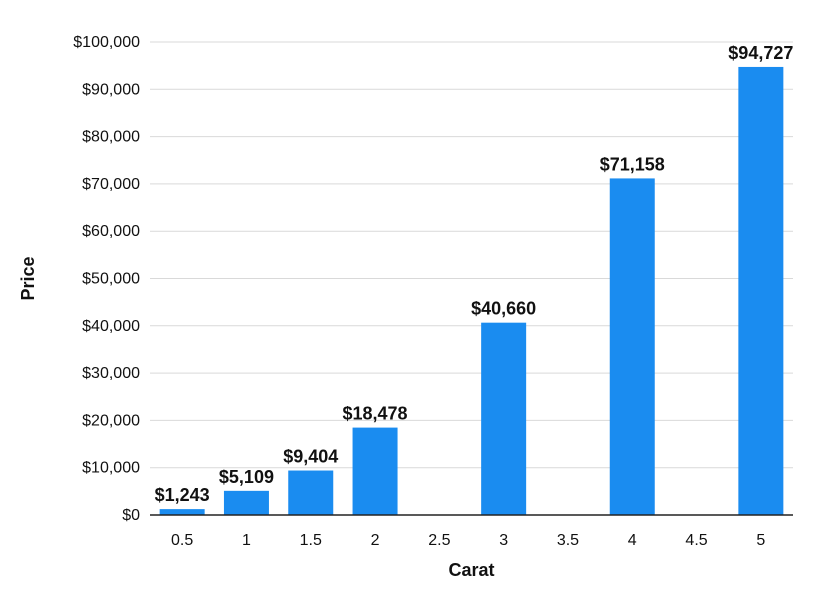  I want to click on x-tick-label: 0.5, so click(182, 540).